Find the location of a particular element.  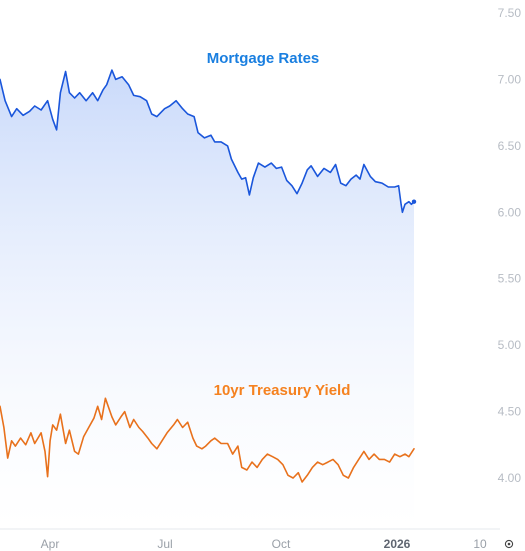

10yr-treasury-yield-line is located at coordinates (207, 440).